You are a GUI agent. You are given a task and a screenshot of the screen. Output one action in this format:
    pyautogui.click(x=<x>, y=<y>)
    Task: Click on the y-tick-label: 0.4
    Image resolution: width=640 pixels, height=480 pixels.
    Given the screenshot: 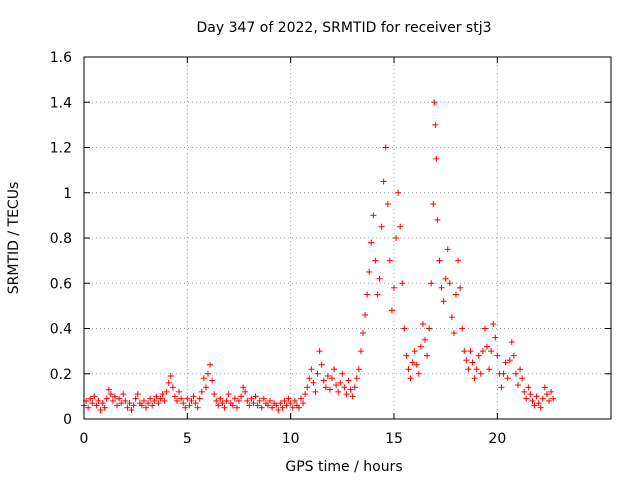 What is the action you would take?
    pyautogui.click(x=61, y=330)
    